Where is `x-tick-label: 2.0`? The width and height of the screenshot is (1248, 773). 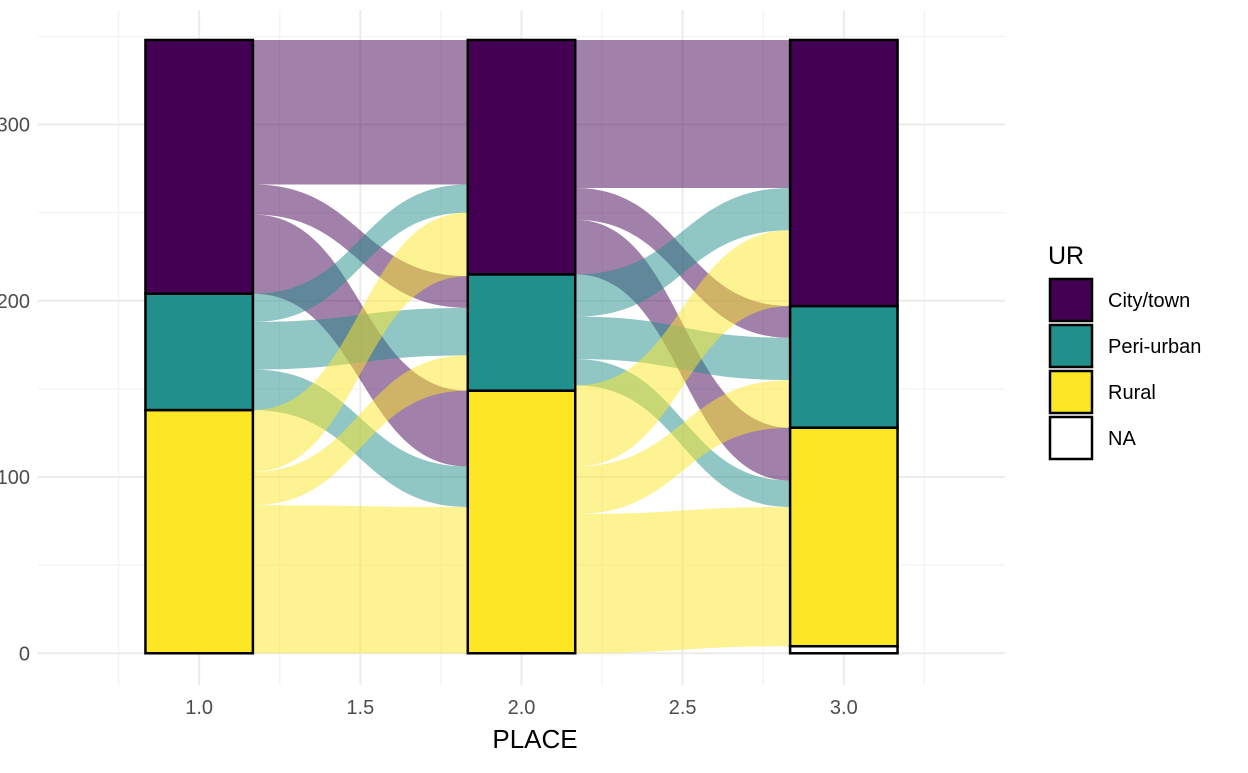 x-tick-label: 2.0 is located at coordinates (522, 708).